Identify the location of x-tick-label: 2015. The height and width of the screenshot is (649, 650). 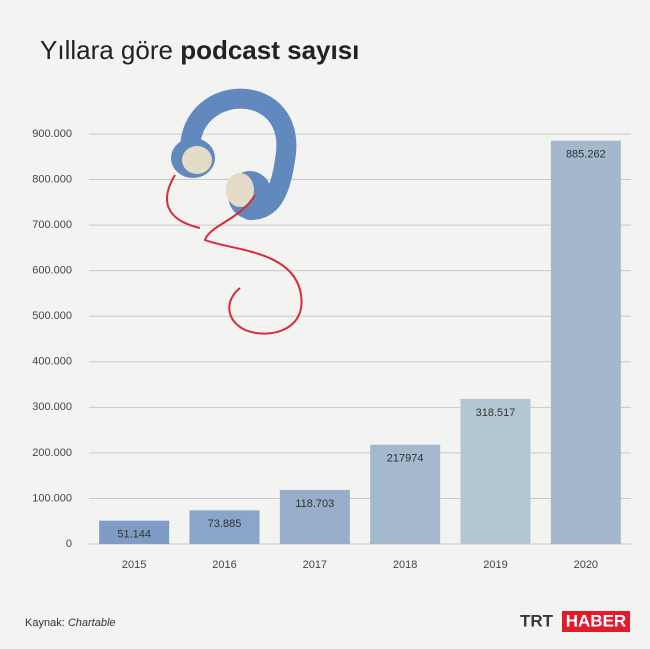
(134, 565).